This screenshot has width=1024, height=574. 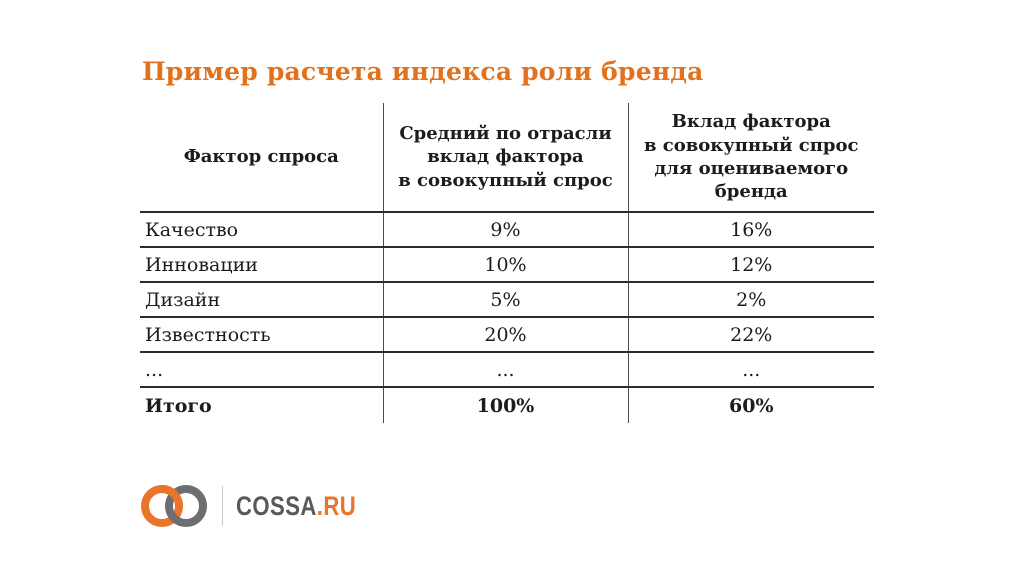 I want to click on column-header-factor: Фактор спроса, so click(x=261, y=158).